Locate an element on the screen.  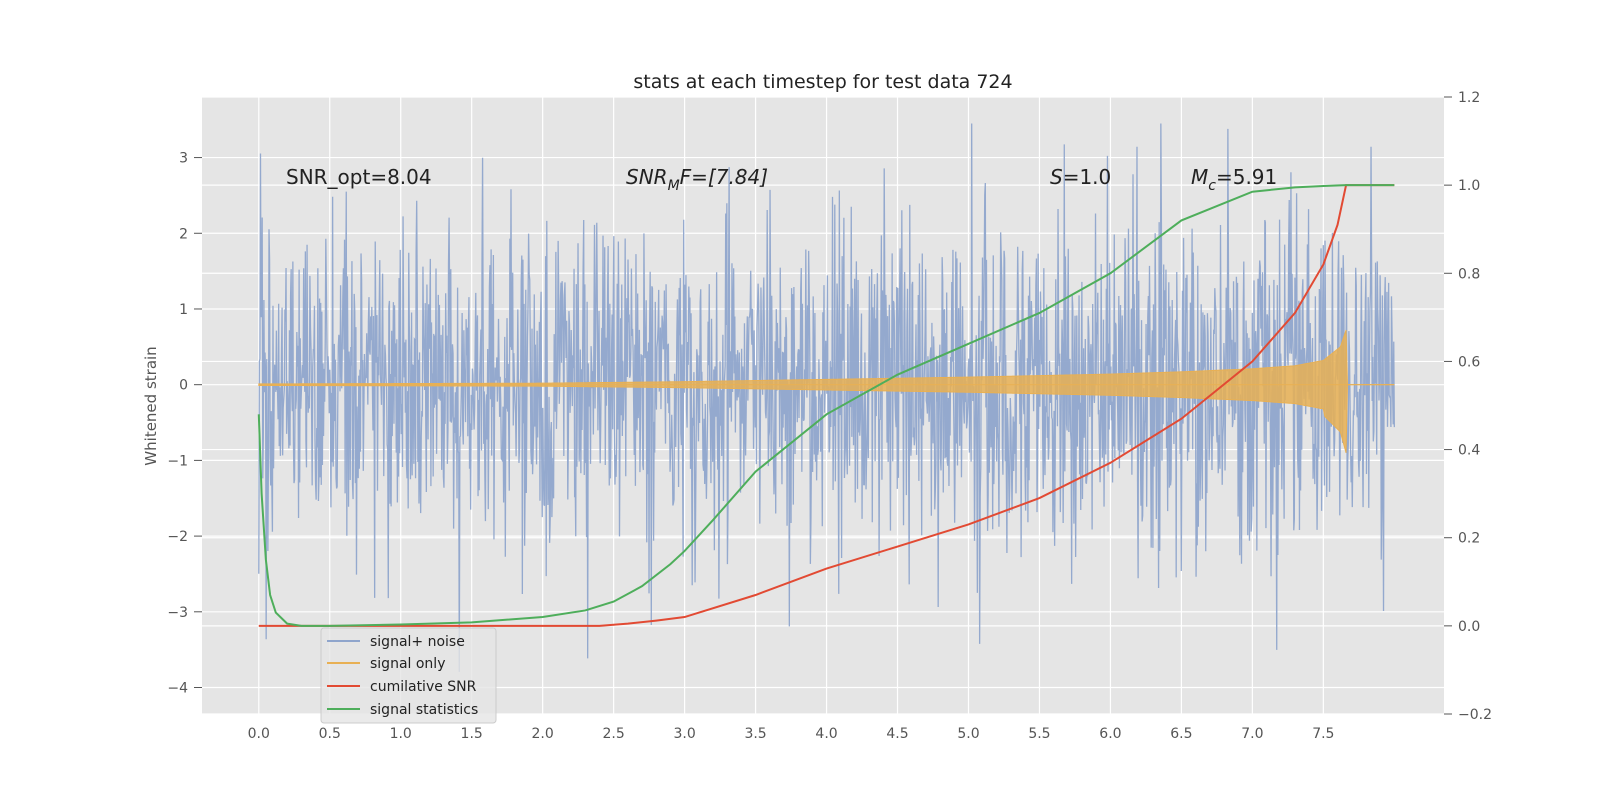
y-tick-label: 2 is located at coordinates (183, 234).